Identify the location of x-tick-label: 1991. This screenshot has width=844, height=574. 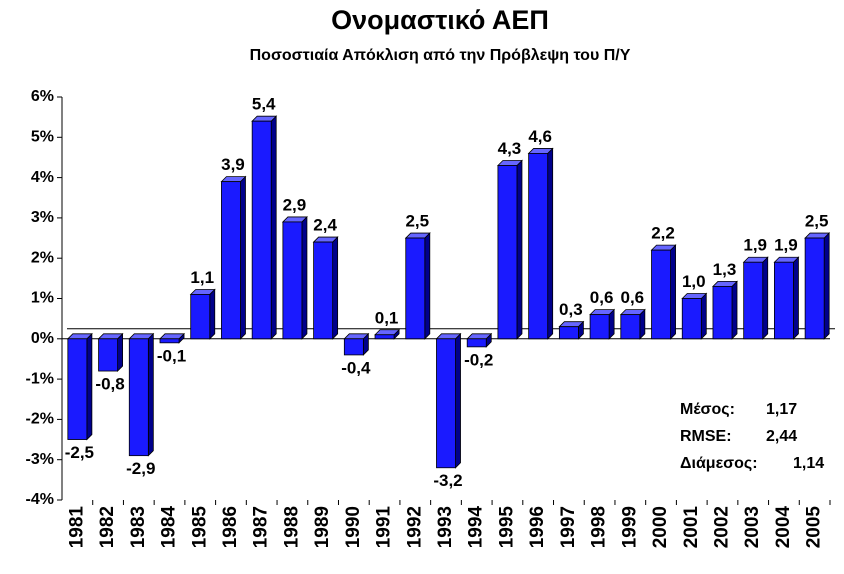
(384, 527).